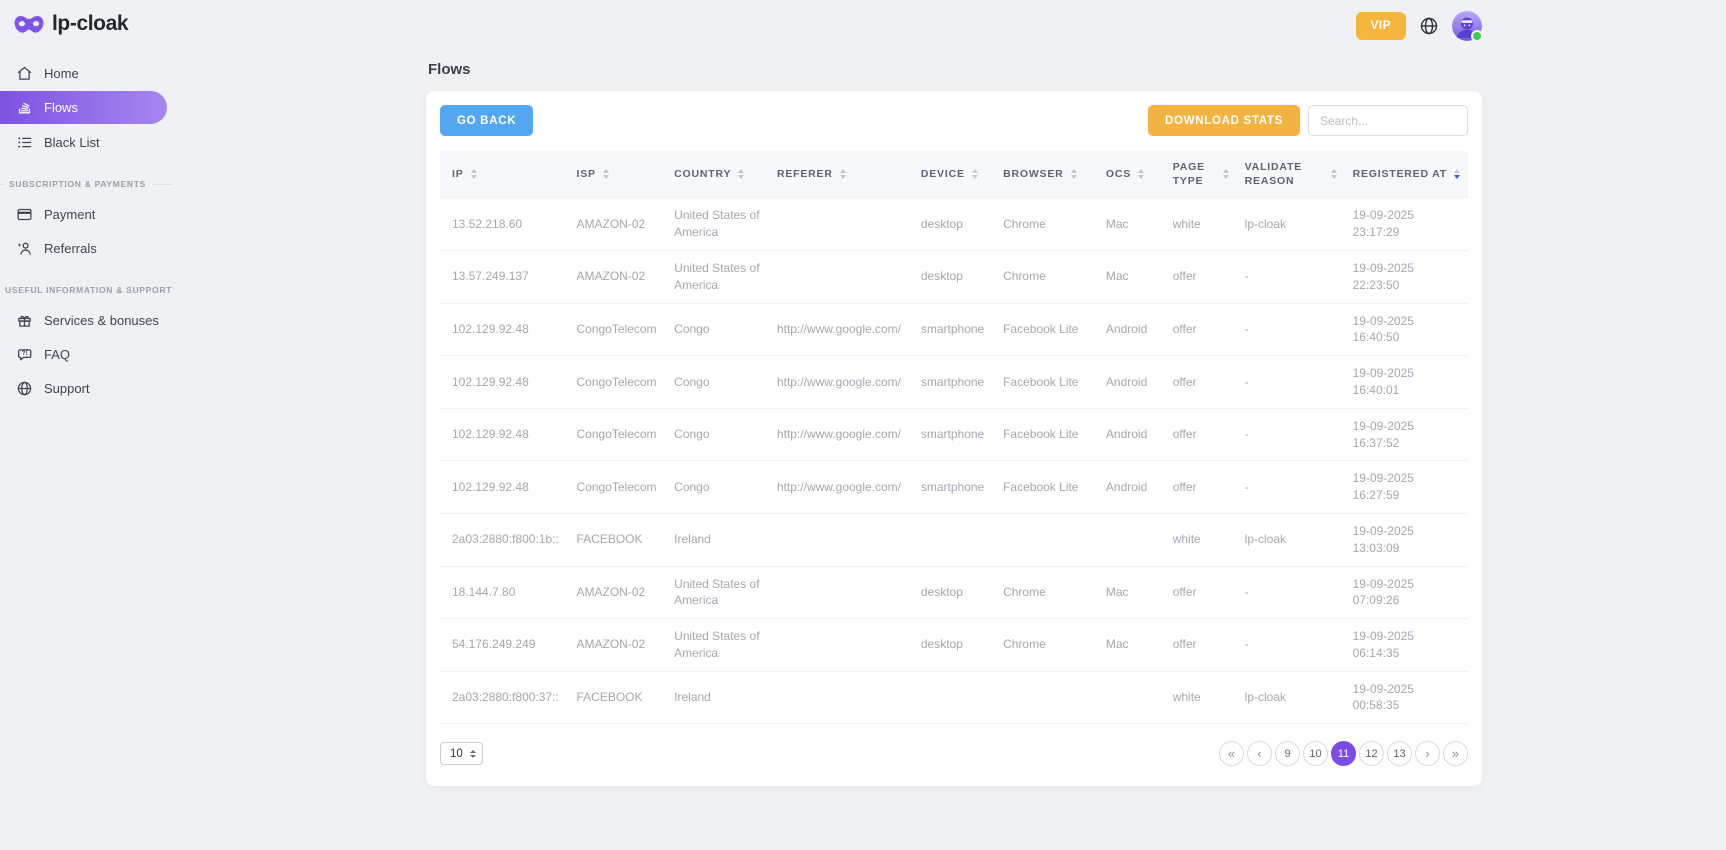 The width and height of the screenshot is (1726, 850). Describe the element at coordinates (1131, 329) in the screenshot. I see `cell-ocs: Android` at that location.